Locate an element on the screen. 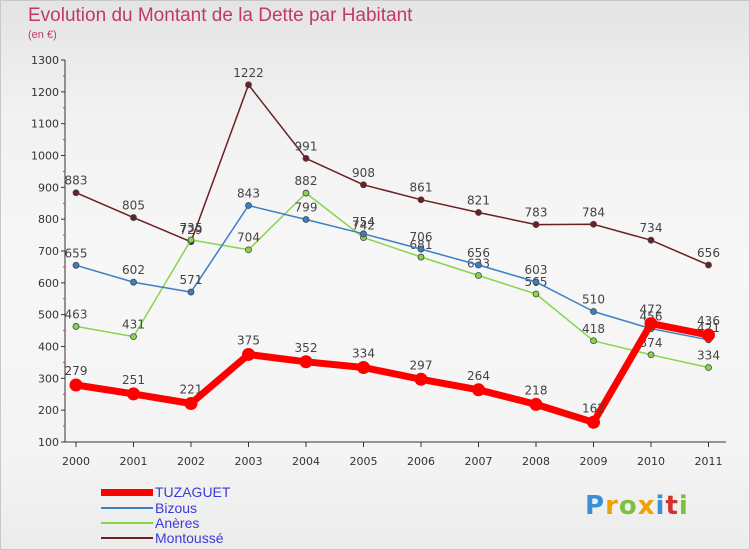 Image resolution: width=750 pixels, height=550 pixels. data-label-tuzaguet: 472 is located at coordinates (651, 310).